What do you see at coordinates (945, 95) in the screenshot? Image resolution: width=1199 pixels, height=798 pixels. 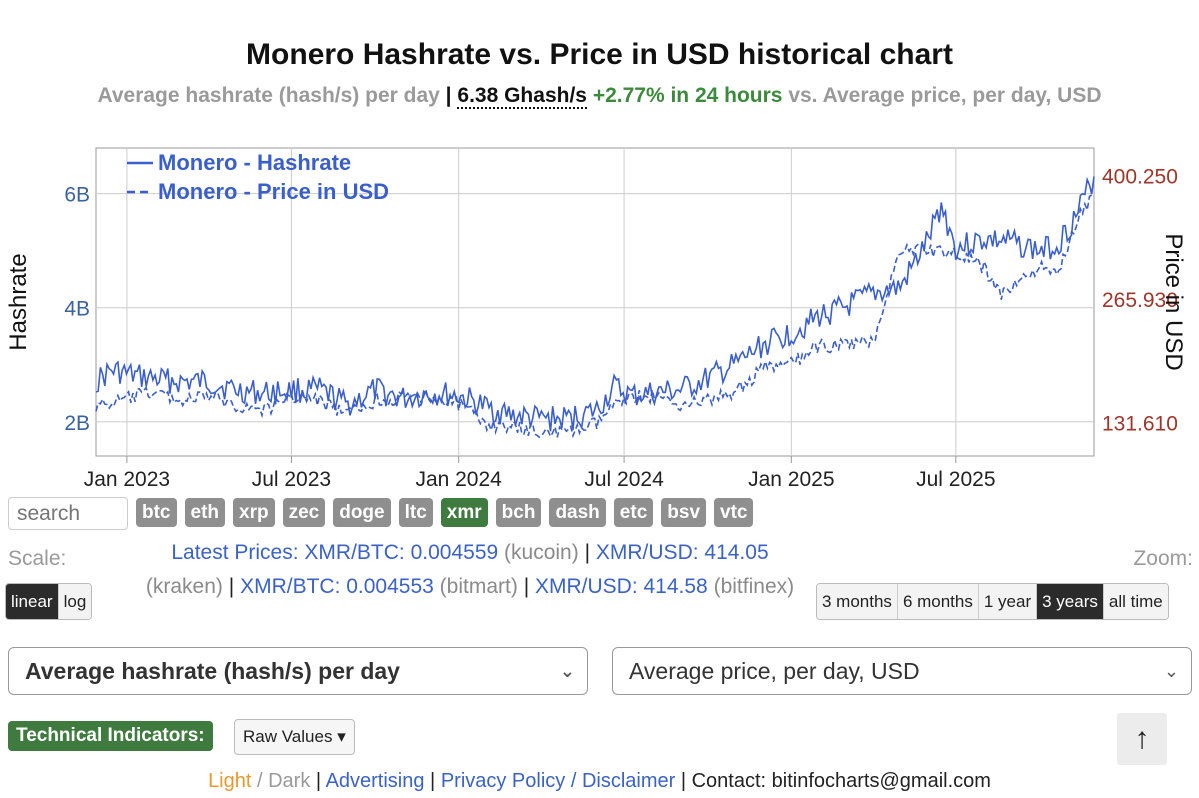 I see `subtitle-right: vs. Average price, per day, USD` at bounding box center [945, 95].